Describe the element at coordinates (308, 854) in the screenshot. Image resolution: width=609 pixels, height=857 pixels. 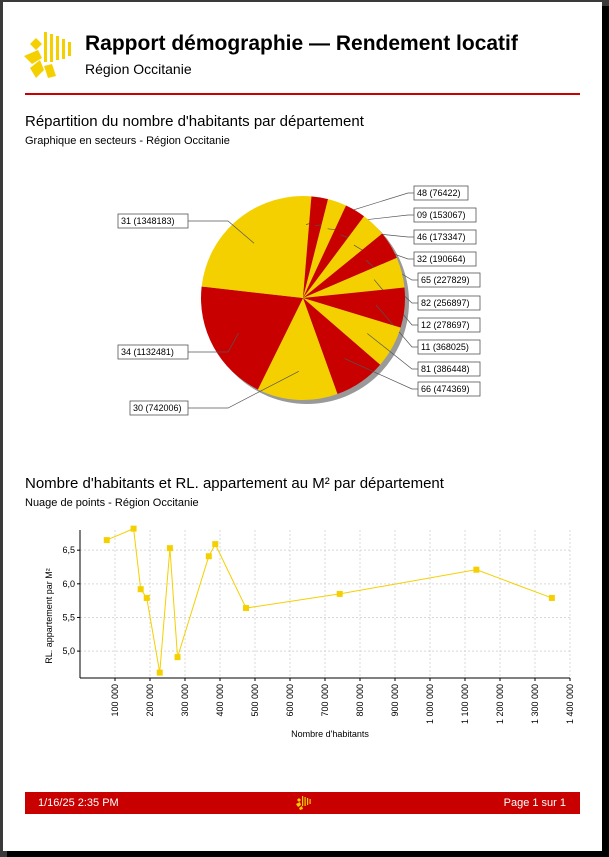
I see `page-shadow-bottom` at that location.